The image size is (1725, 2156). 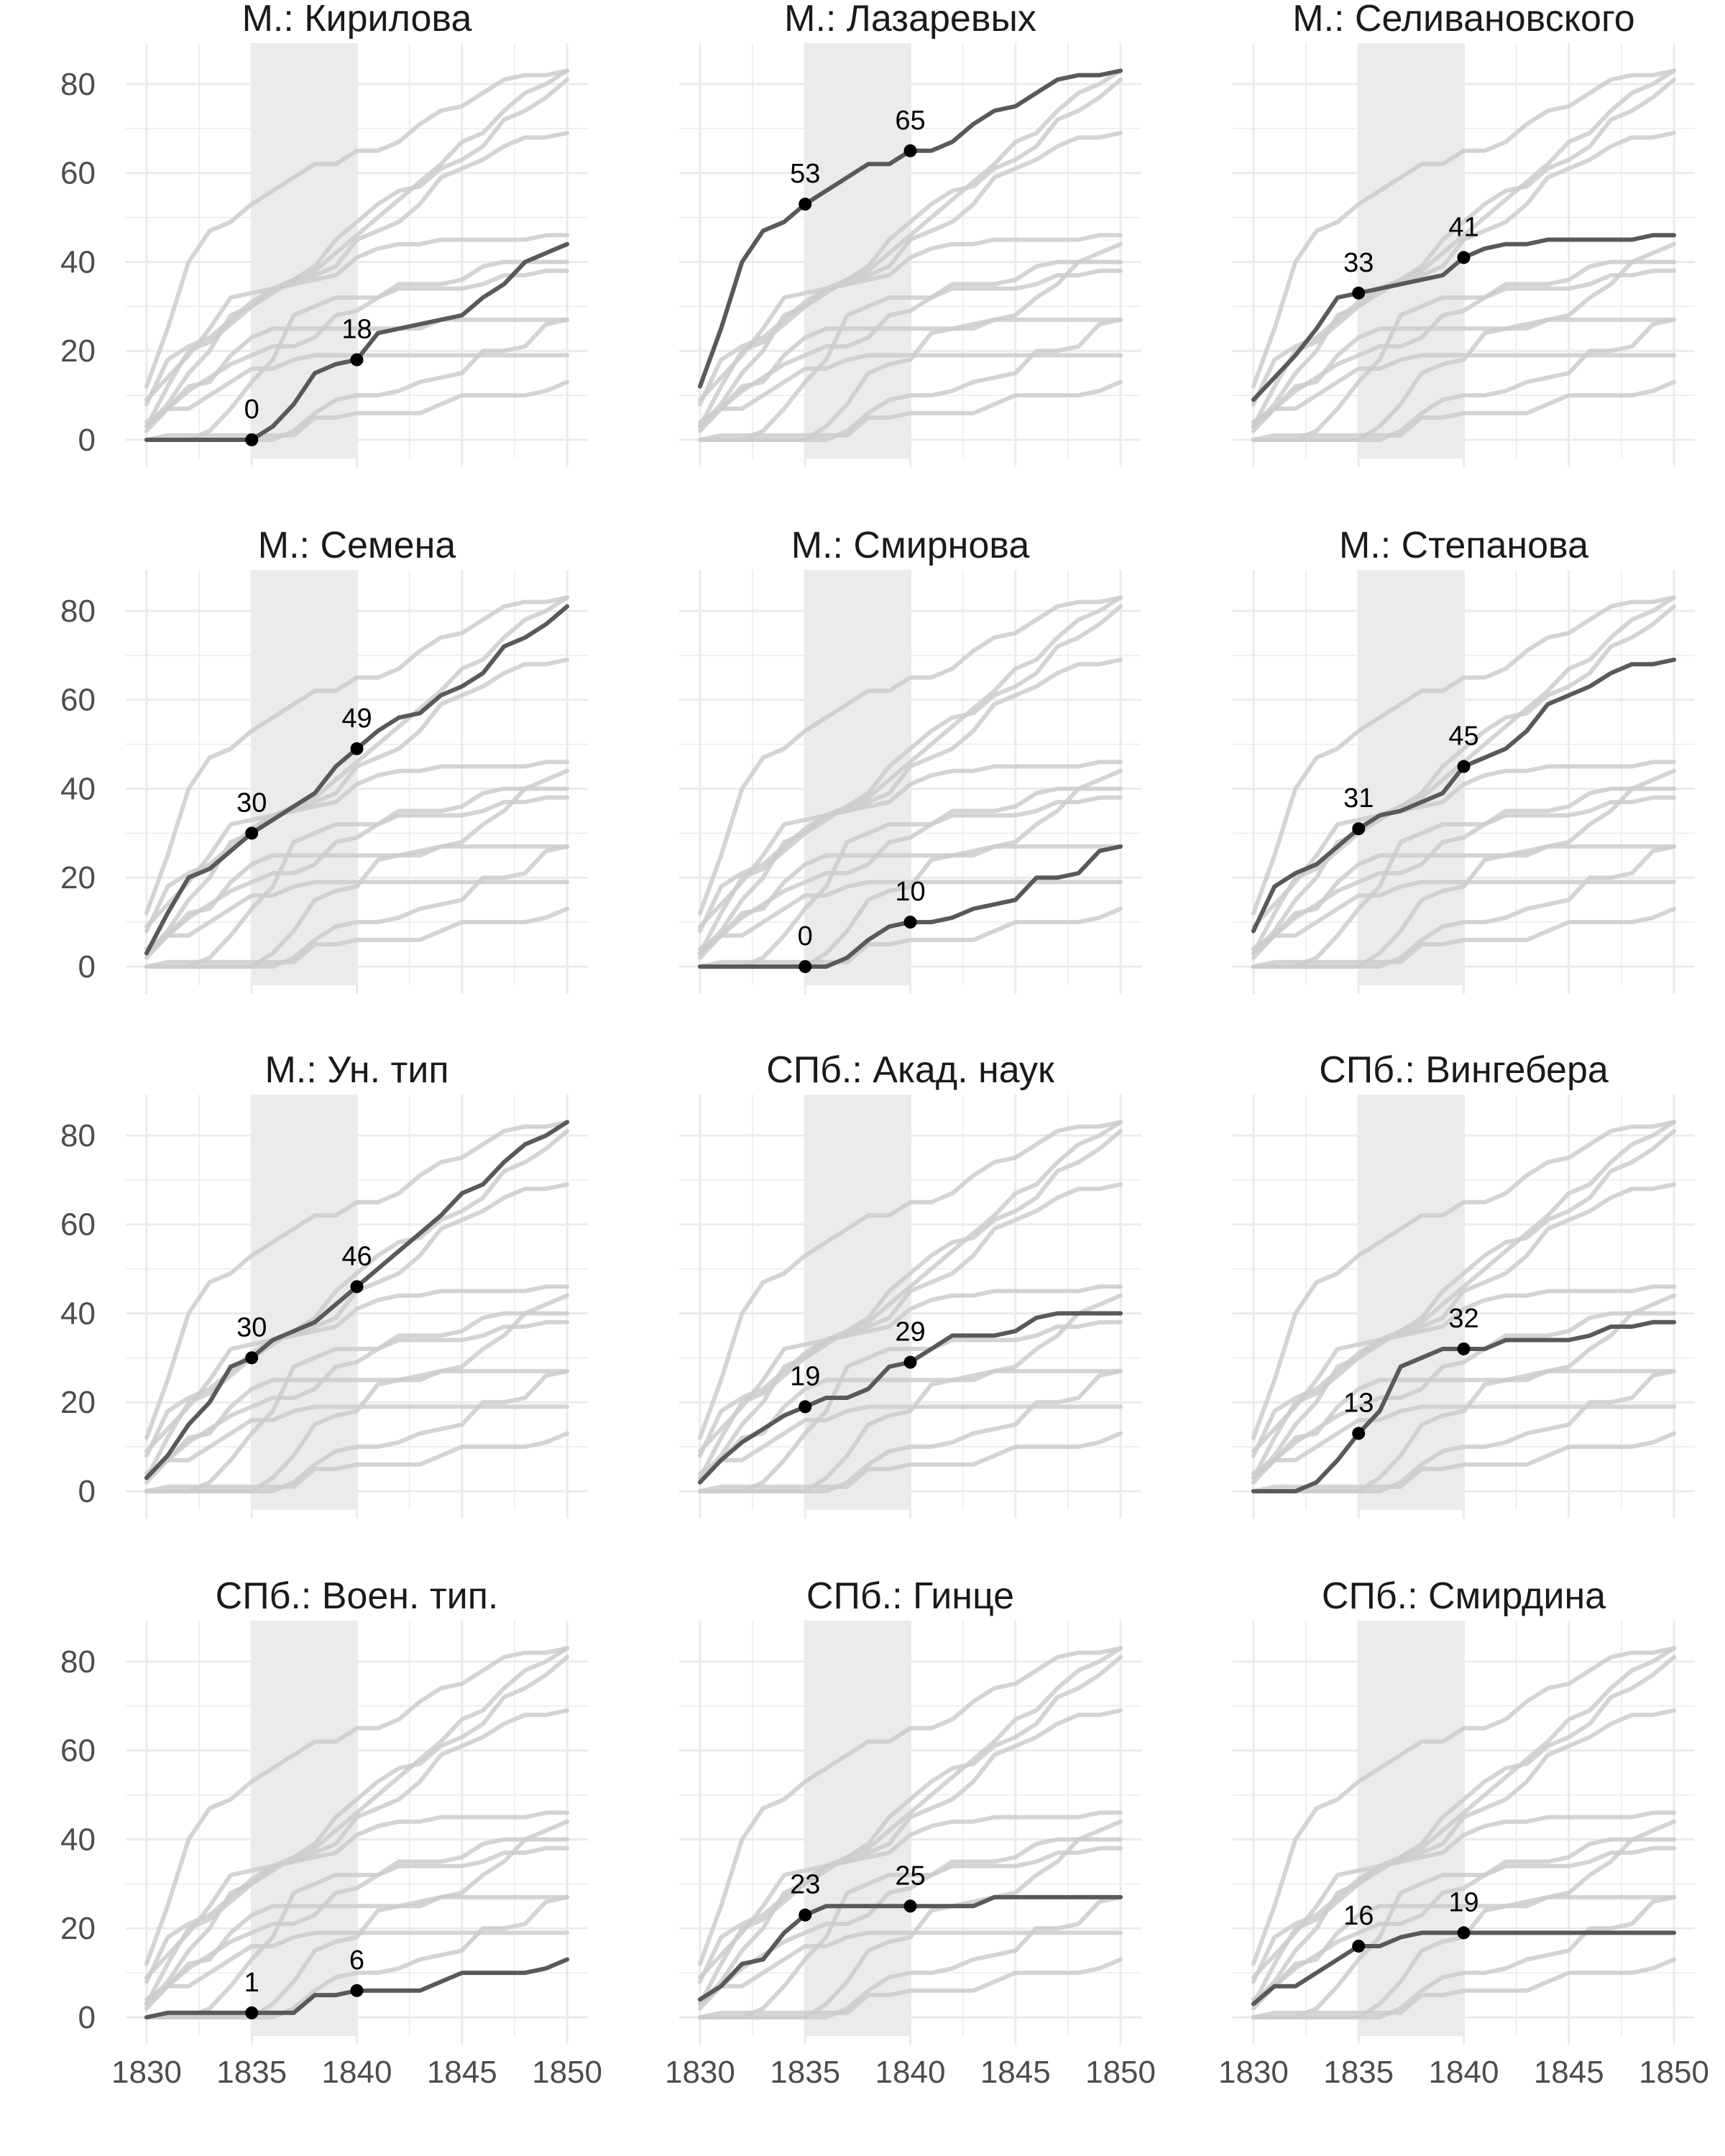 I want to click on data-label: 53, so click(x=805, y=174).